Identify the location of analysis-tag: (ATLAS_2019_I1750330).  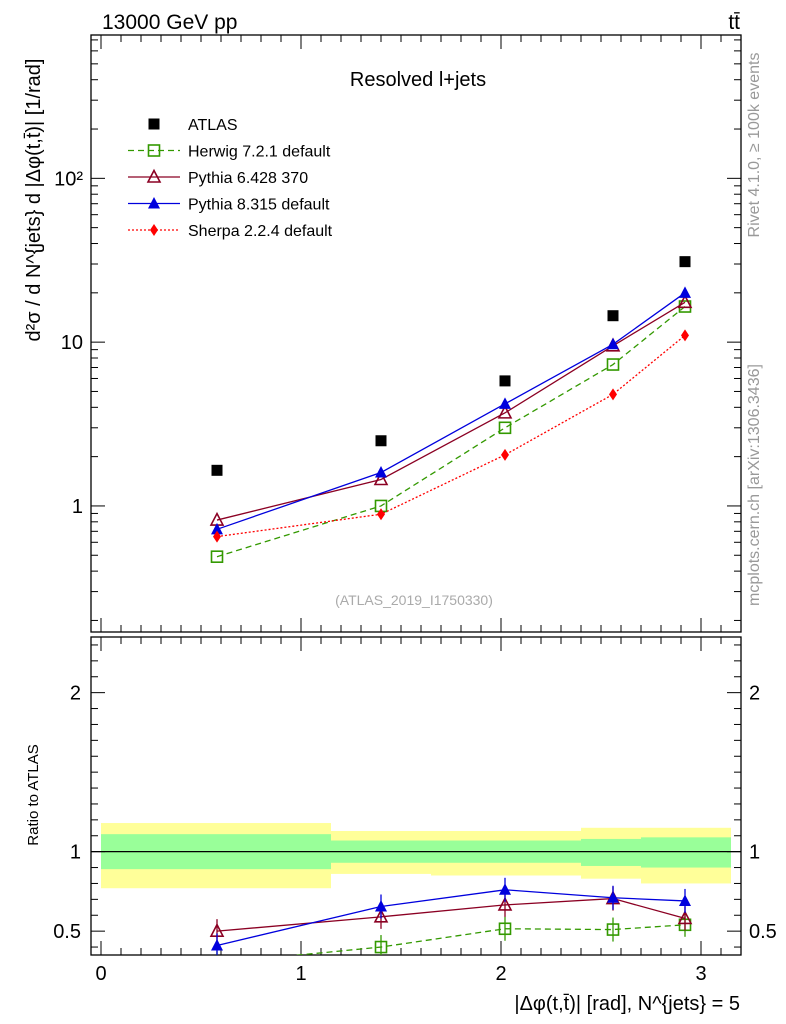
(414, 600).